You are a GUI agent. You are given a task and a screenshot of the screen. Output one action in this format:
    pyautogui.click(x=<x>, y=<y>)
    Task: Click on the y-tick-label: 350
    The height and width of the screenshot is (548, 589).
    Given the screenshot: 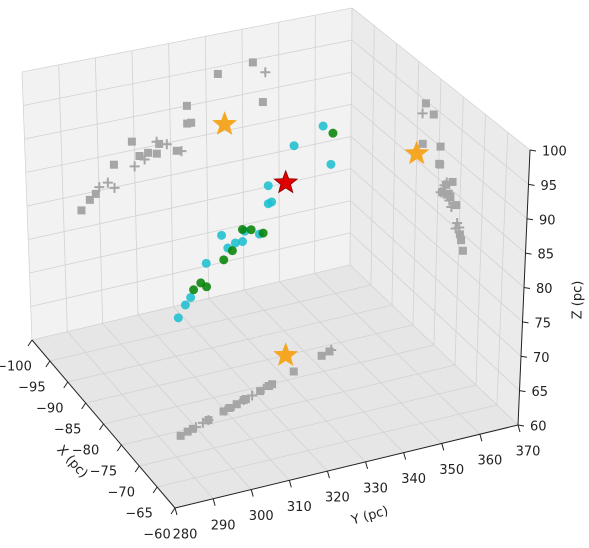 What is the action you would take?
    pyautogui.click(x=451, y=470)
    